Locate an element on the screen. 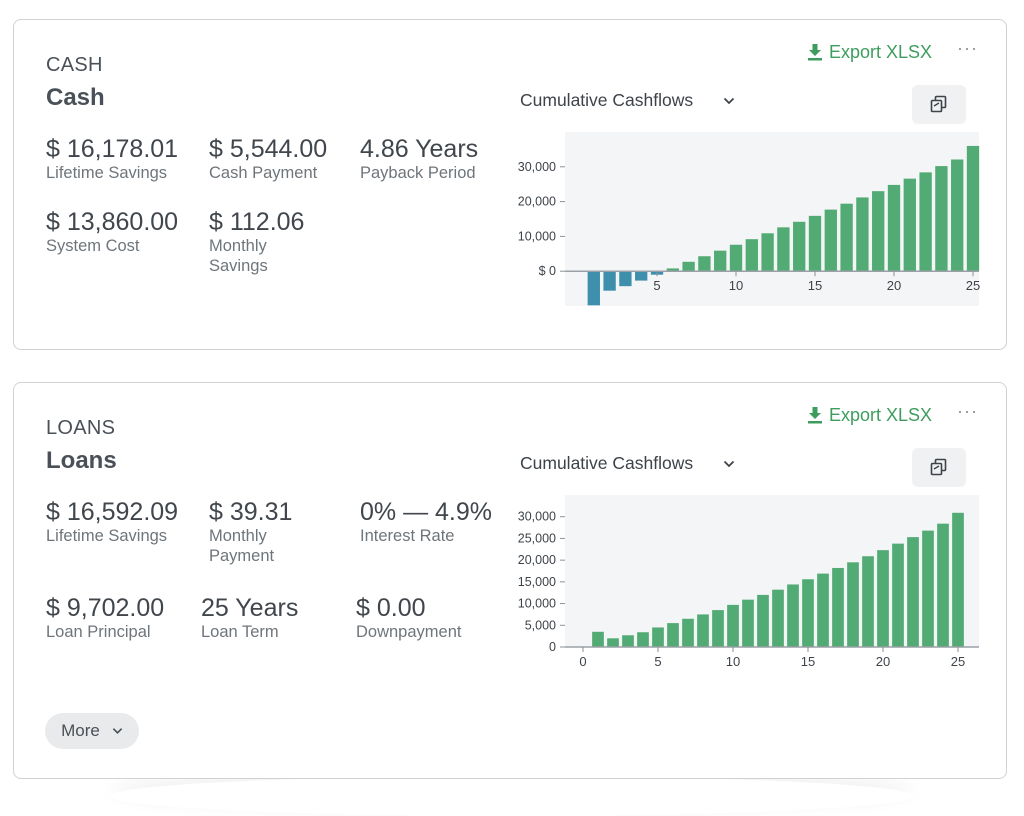 This screenshot has width=1024, height=816. y-tick-label: 0 is located at coordinates (552, 647).